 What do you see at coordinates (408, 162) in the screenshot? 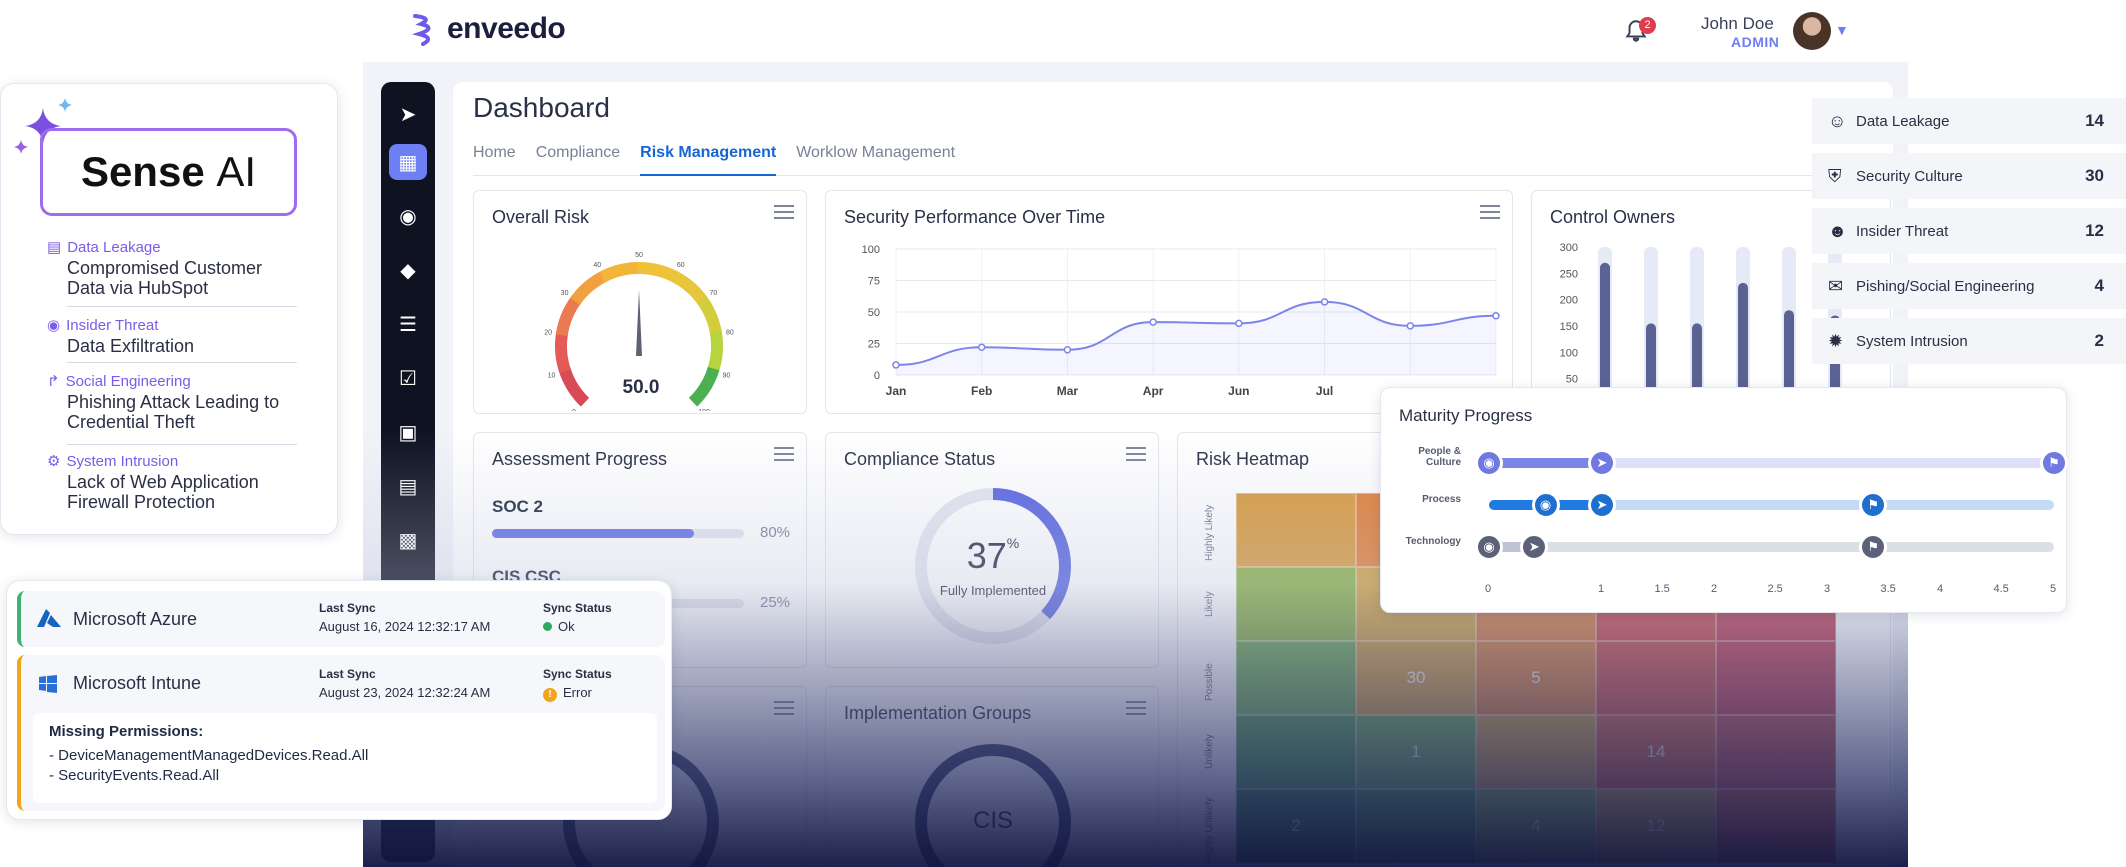
I see `dashboard-icon: ▦` at bounding box center [408, 162].